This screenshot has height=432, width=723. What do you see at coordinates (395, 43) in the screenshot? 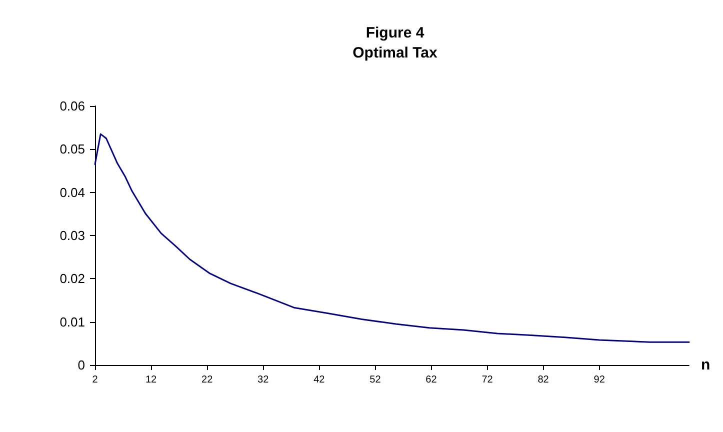
I see `chart-title: Figure 4 Optimal Tax` at bounding box center [395, 43].